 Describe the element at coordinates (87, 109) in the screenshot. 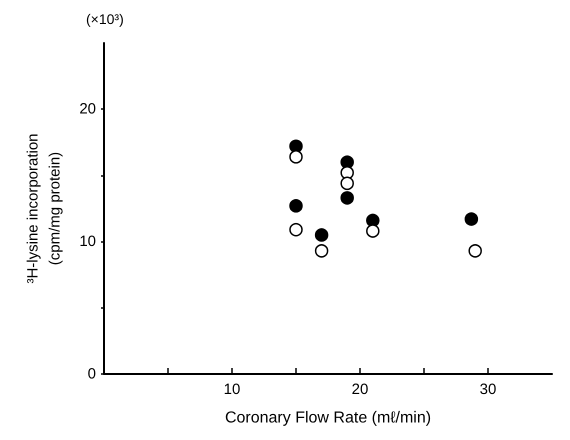

I see `y-tick-label: 20` at that location.